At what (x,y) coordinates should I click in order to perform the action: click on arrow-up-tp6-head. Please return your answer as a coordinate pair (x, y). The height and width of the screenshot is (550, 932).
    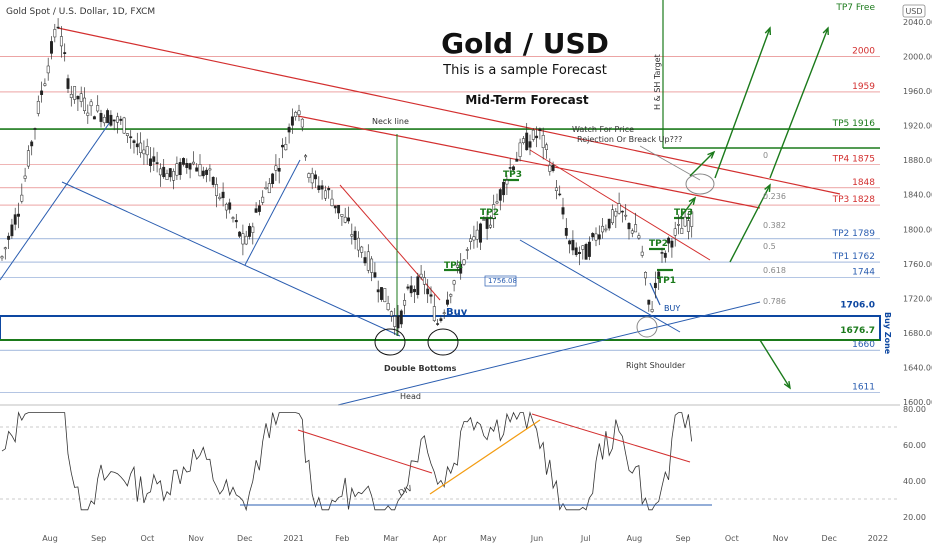
    Looking at the image, I should click on (825, 31).